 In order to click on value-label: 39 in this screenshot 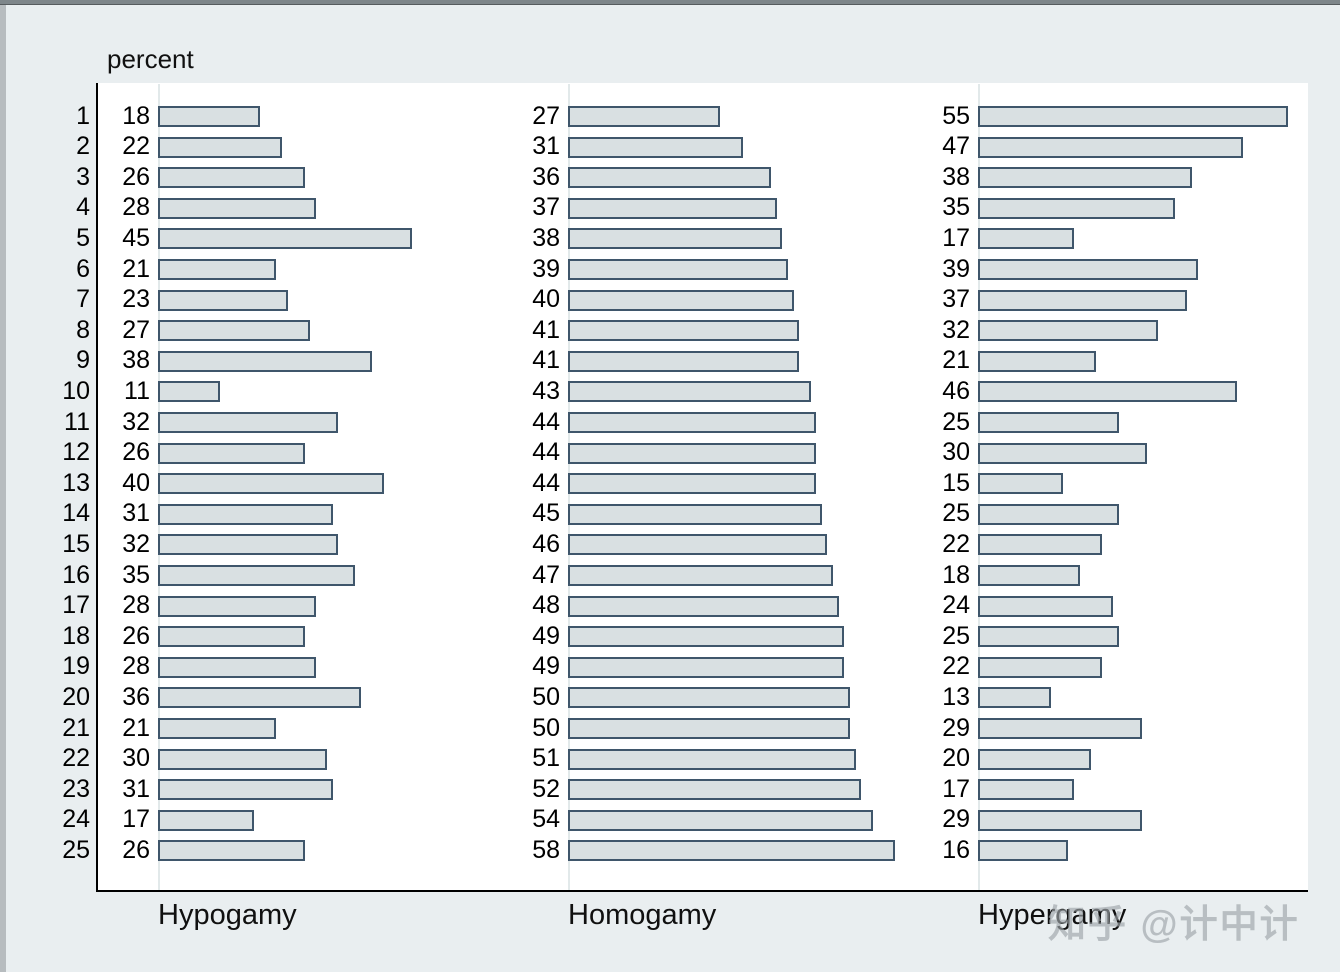, I will do `click(956, 268)`.